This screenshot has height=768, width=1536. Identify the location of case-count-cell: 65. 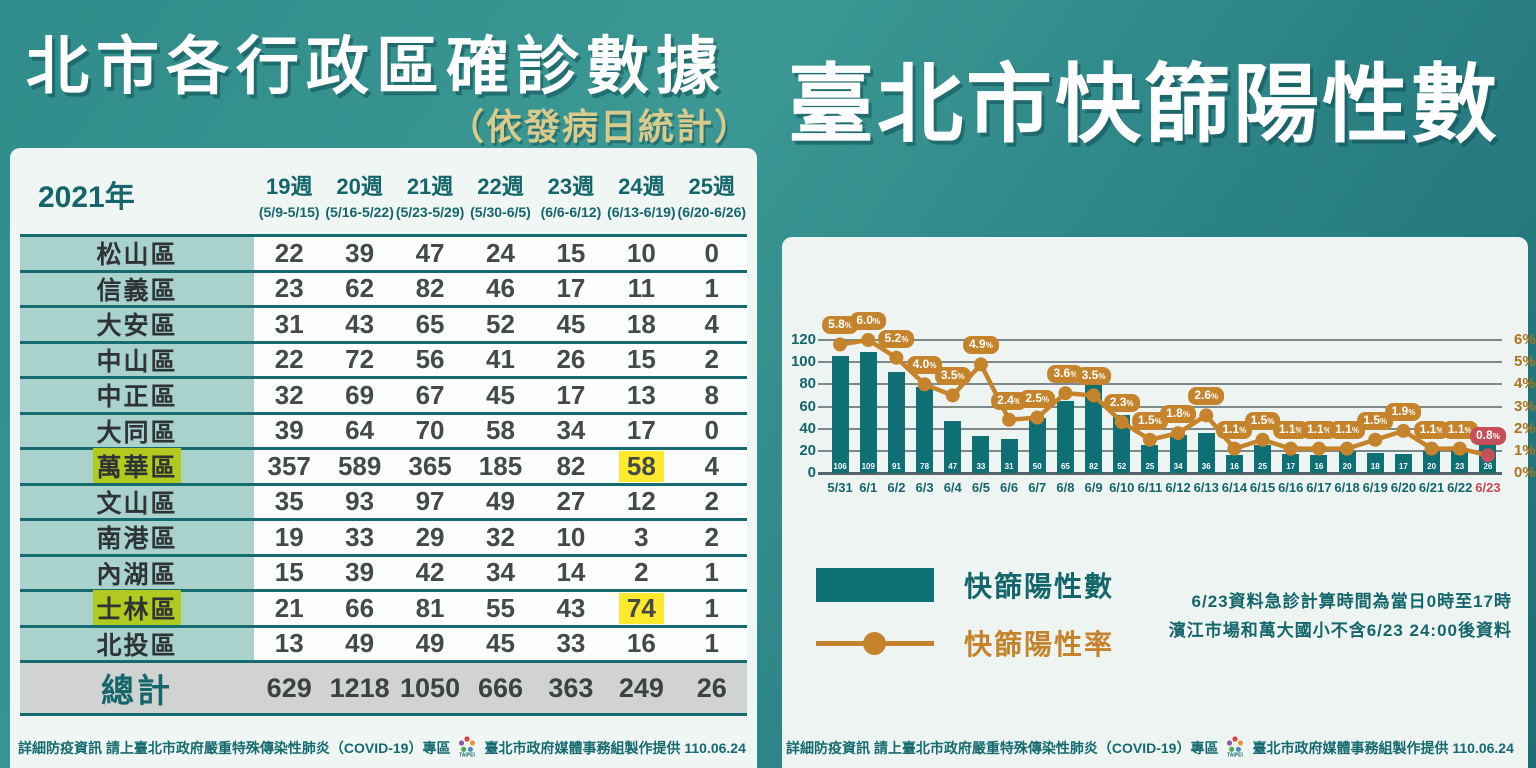
(430, 323).